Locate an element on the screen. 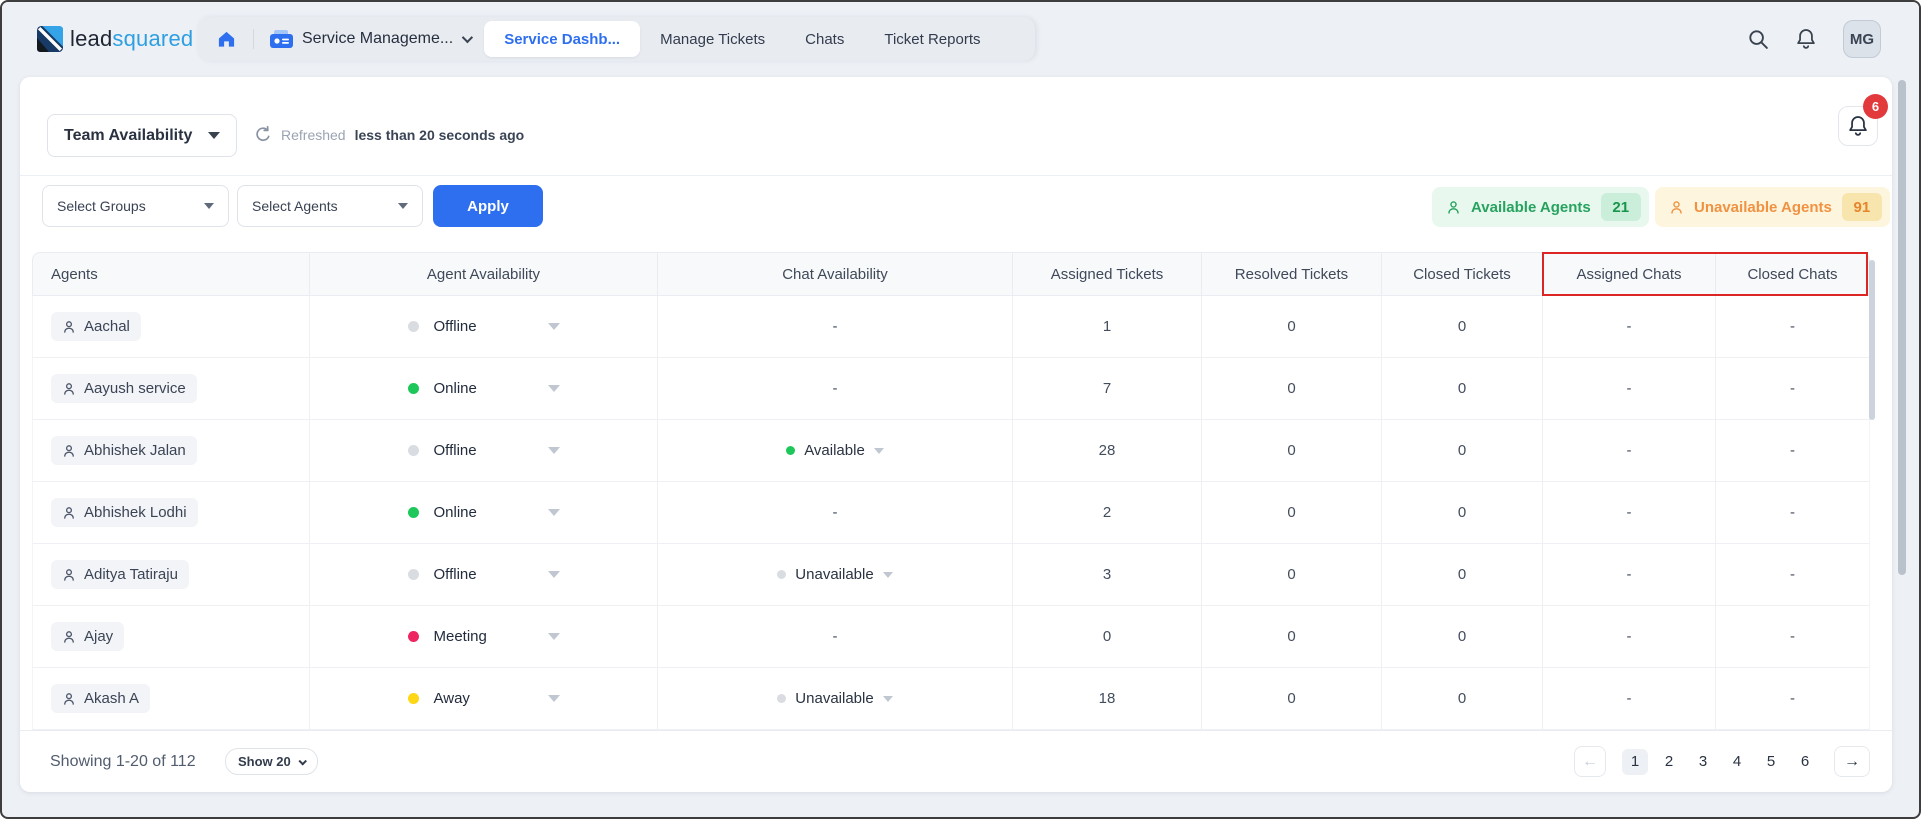  unavailable-agents-badge: Unavailable Agents 91 is located at coordinates (1772, 207).